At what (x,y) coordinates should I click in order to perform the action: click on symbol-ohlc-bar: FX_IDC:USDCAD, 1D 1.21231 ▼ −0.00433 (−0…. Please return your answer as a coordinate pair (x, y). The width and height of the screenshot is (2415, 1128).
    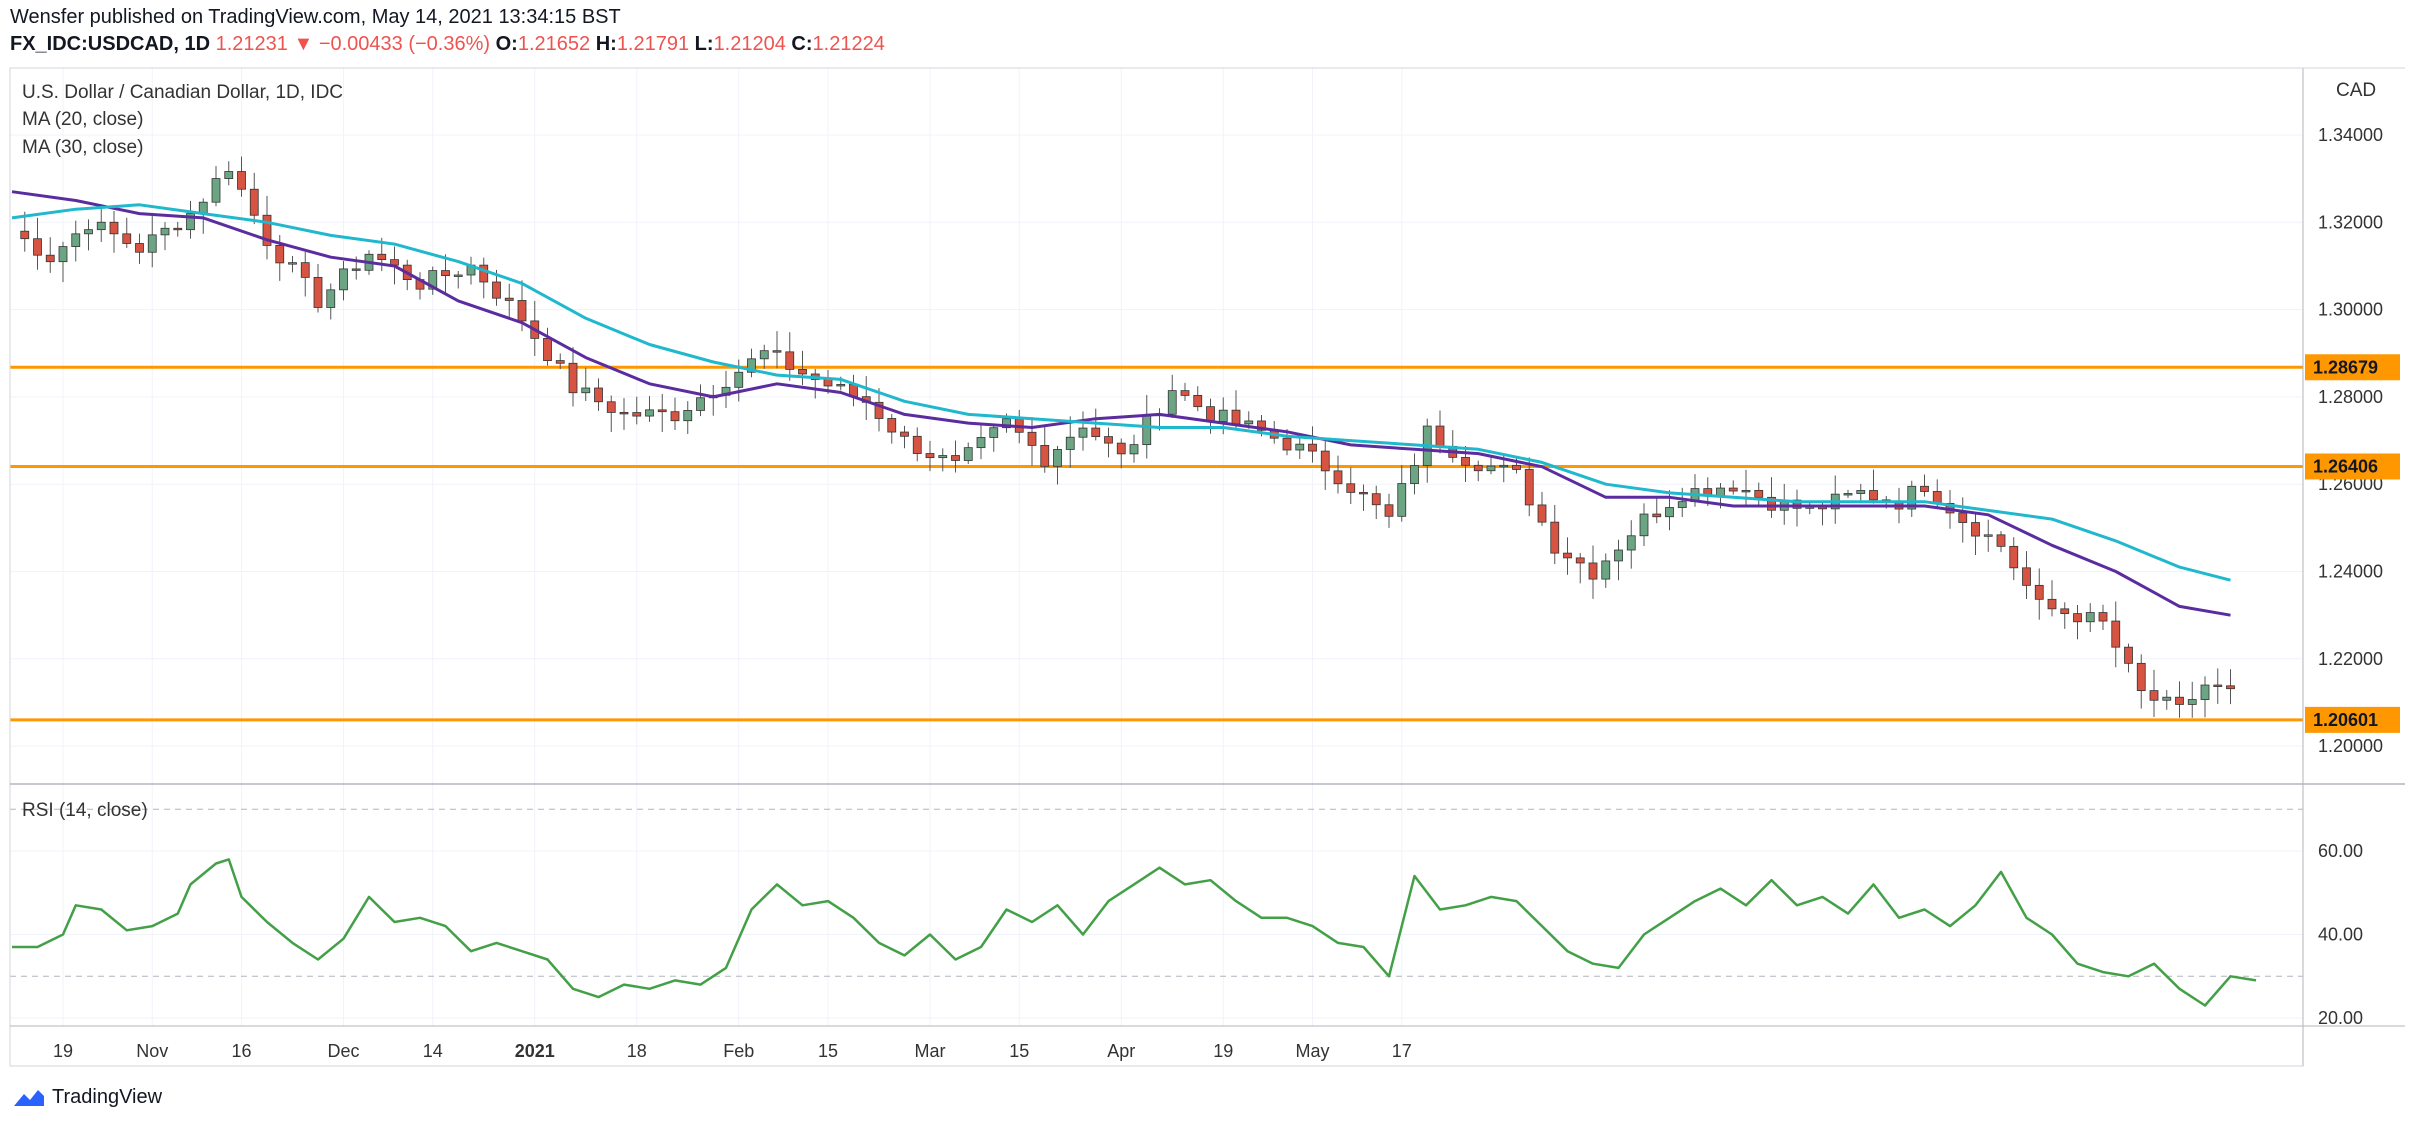
    Looking at the image, I should click on (447, 44).